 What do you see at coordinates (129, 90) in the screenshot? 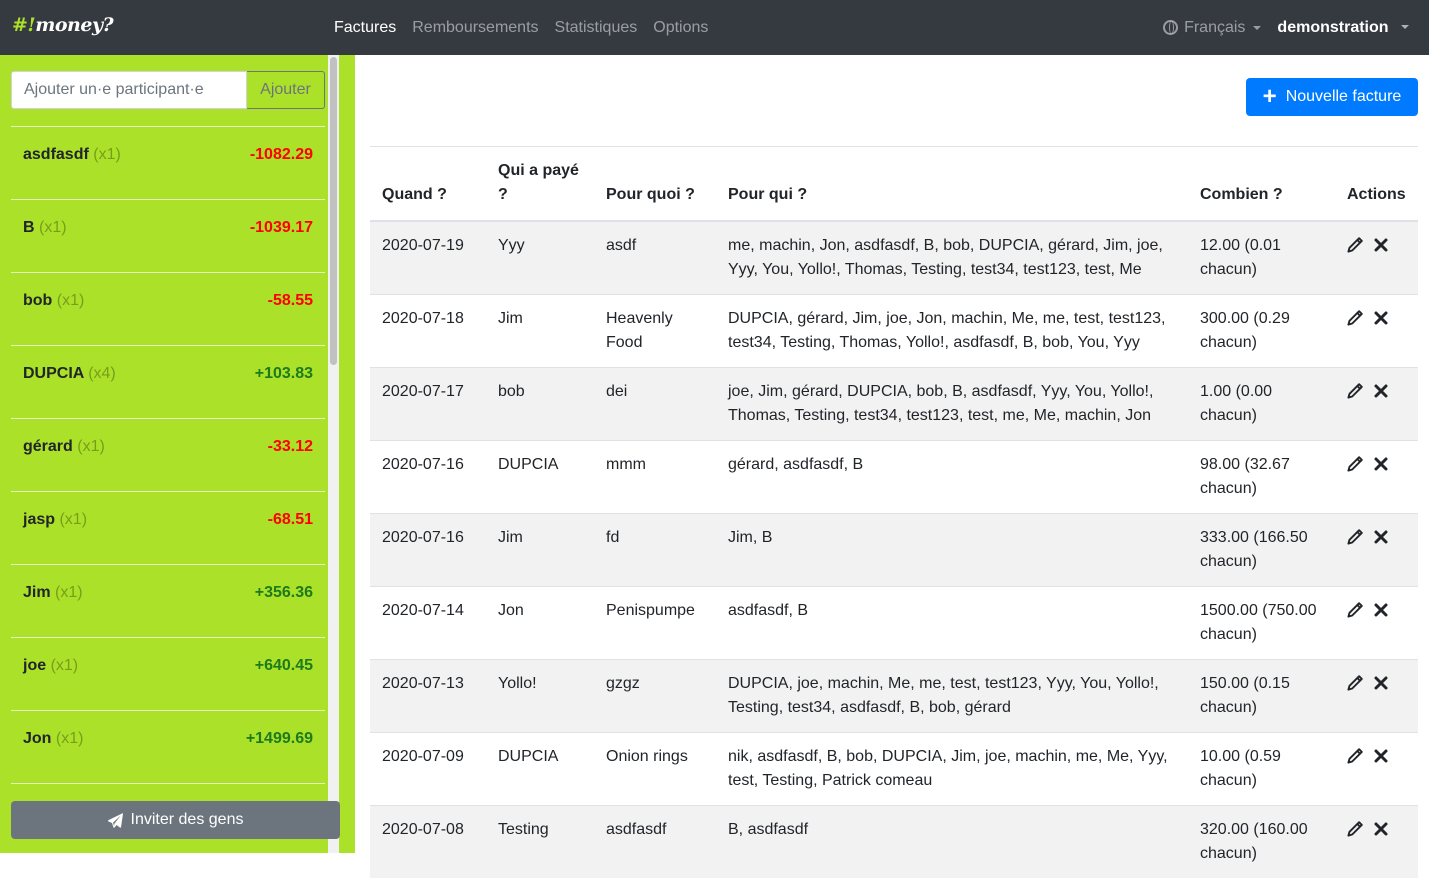
I see `add-participant-input` at bounding box center [129, 90].